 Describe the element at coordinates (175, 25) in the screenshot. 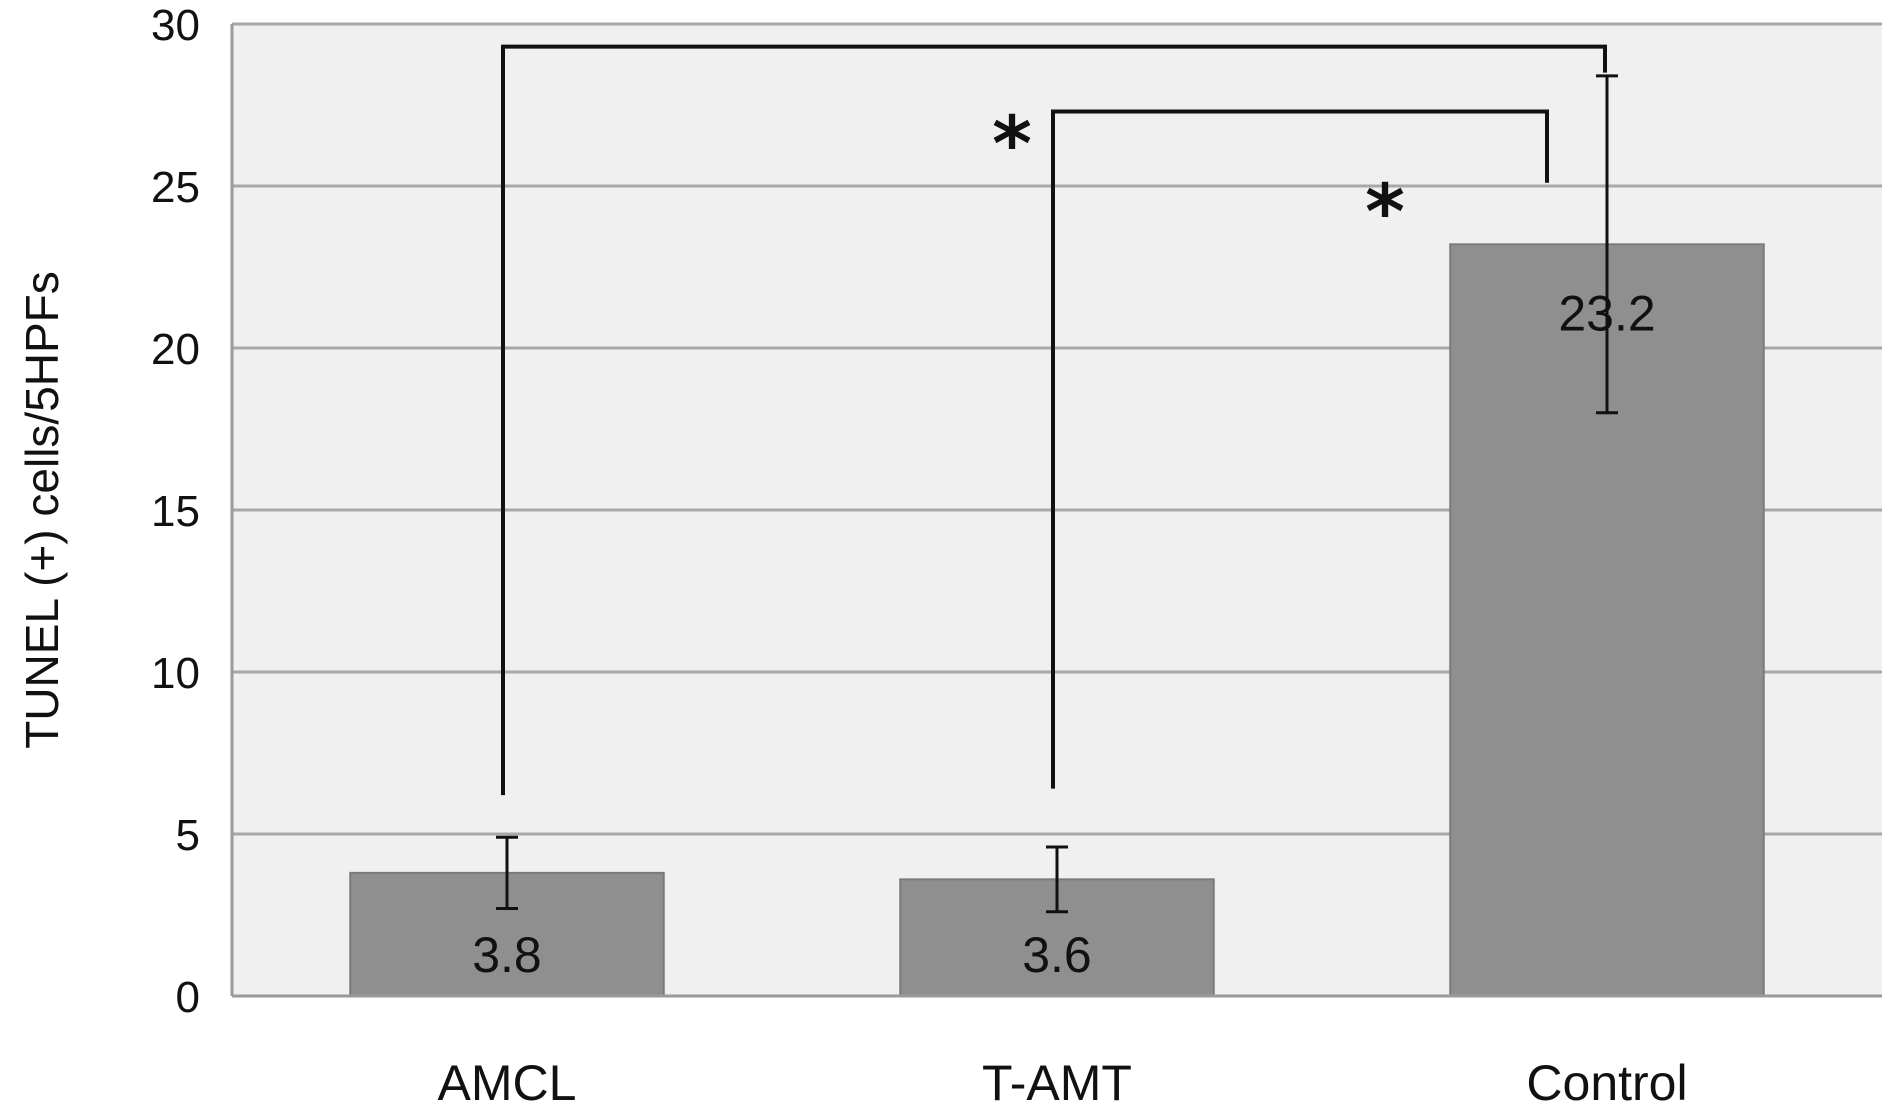

I see `y-tick-label: 30` at that location.